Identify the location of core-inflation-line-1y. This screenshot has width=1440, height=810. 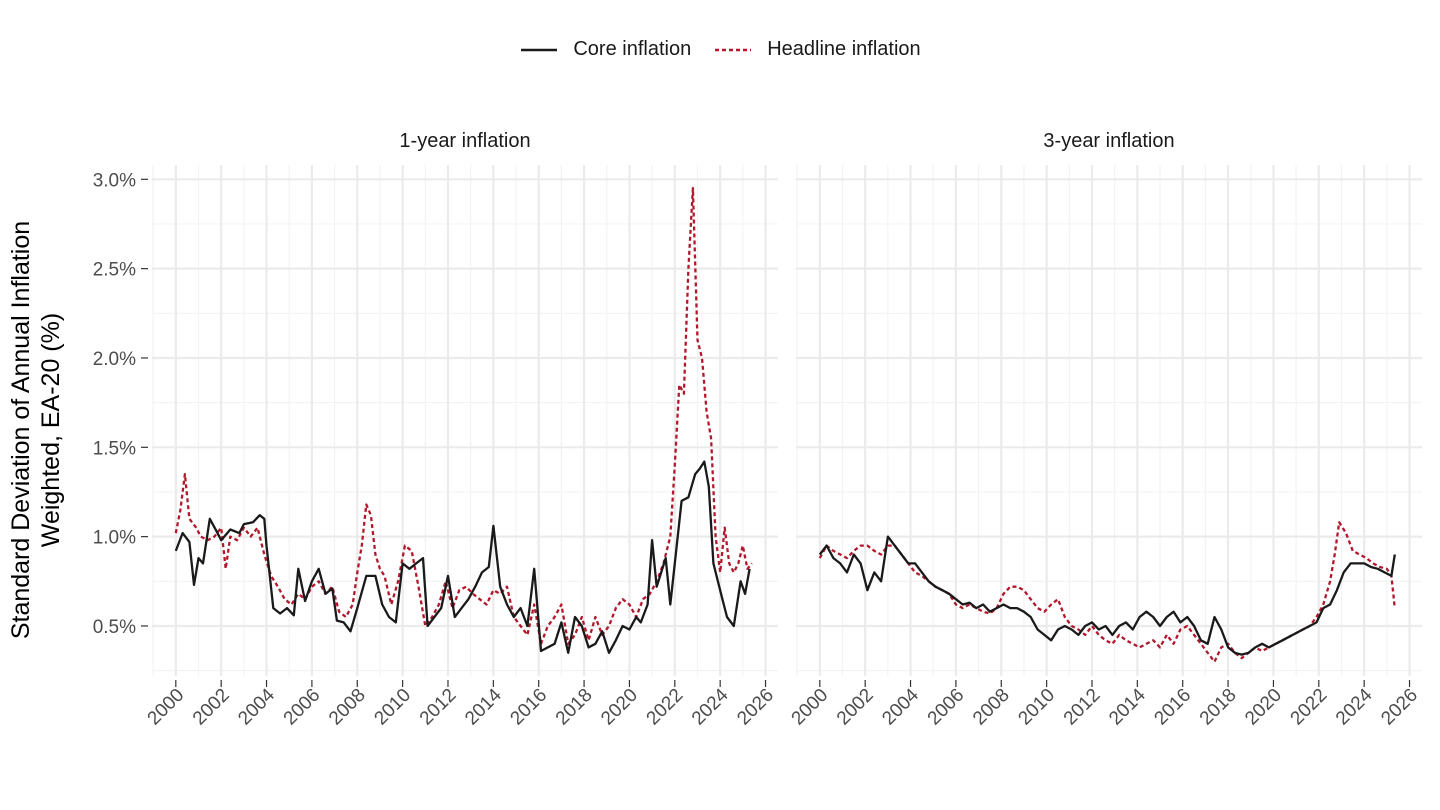
(462, 557).